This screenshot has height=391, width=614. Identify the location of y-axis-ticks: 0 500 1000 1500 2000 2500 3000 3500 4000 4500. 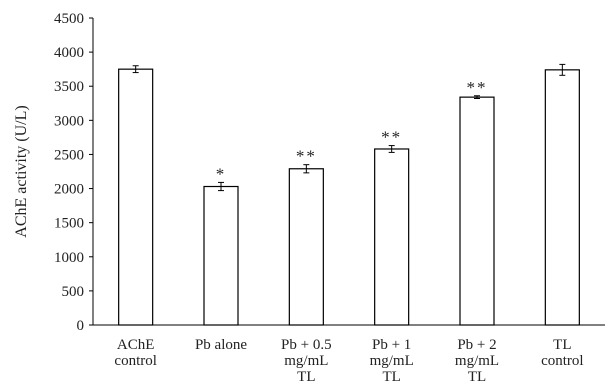
(73, 172).